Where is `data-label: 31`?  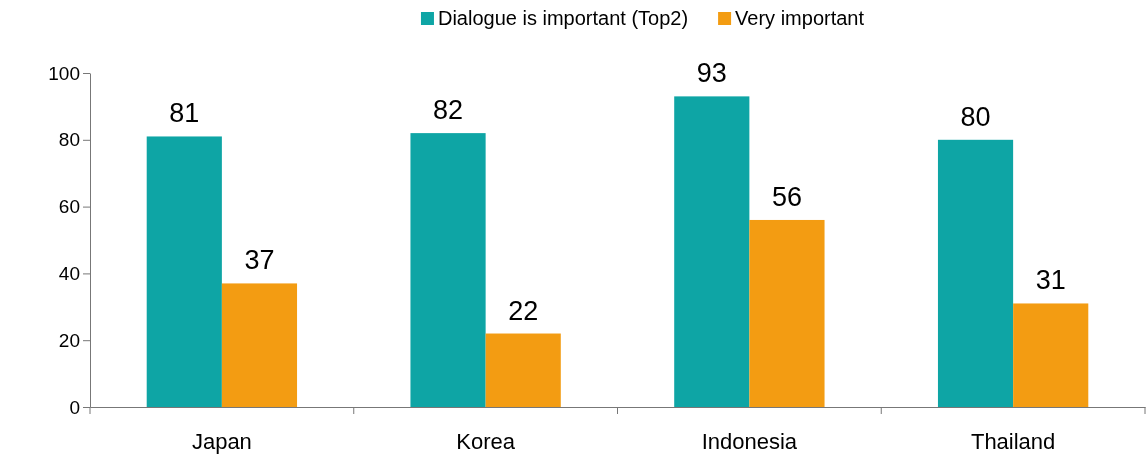 data-label: 31 is located at coordinates (1050, 280).